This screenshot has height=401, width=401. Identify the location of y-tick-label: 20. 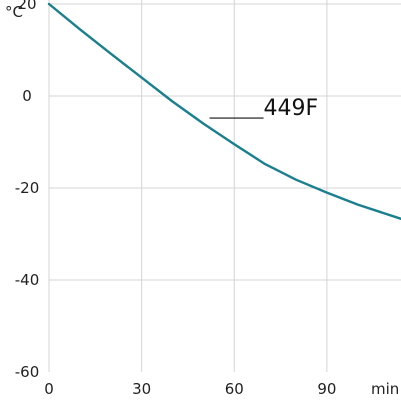
(26, 6).